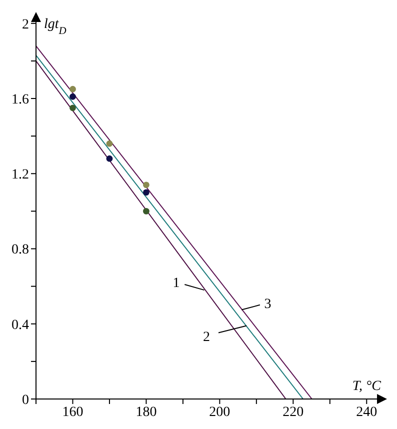 This screenshot has width=397, height=429. I want to click on y-tick-label: 0, so click(25, 400).